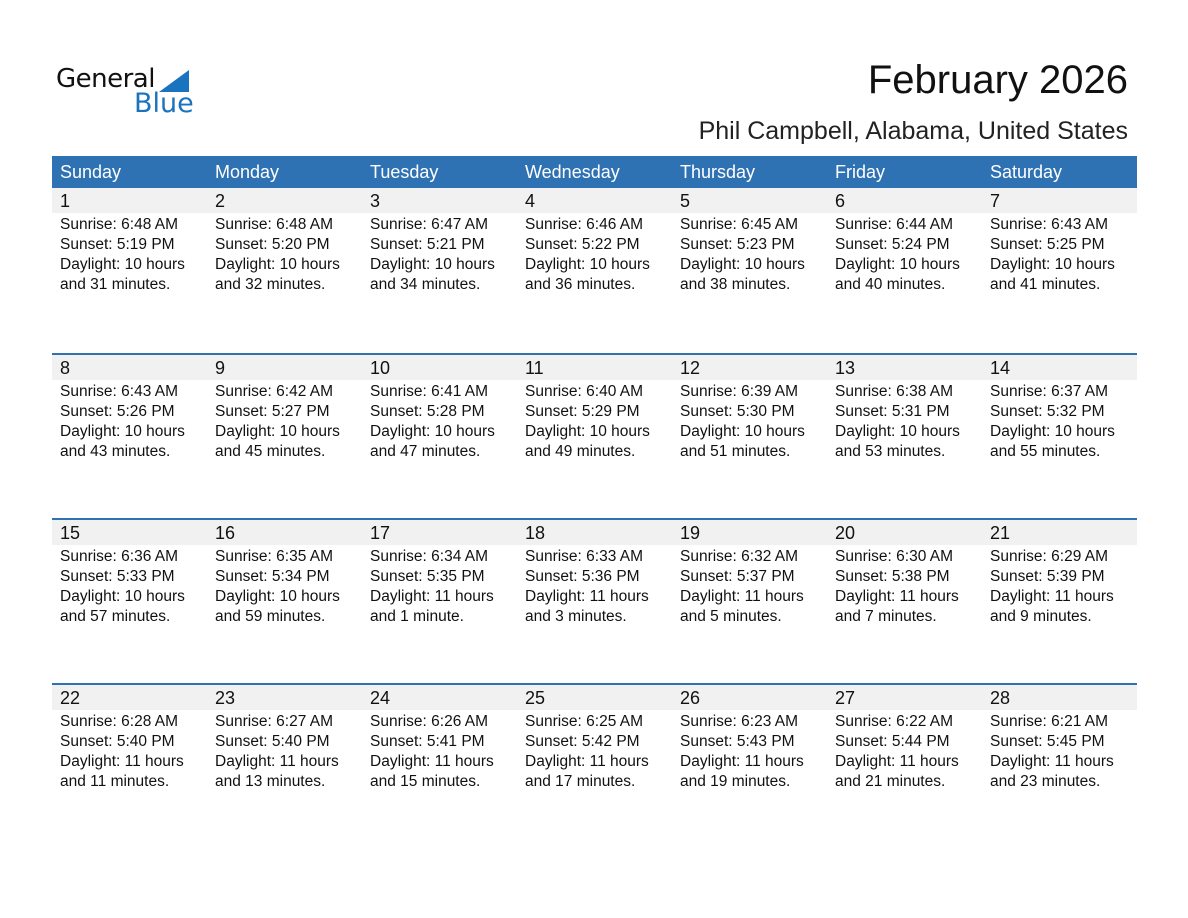  What do you see at coordinates (534, 368) in the screenshot?
I see `day-number: 11` at bounding box center [534, 368].